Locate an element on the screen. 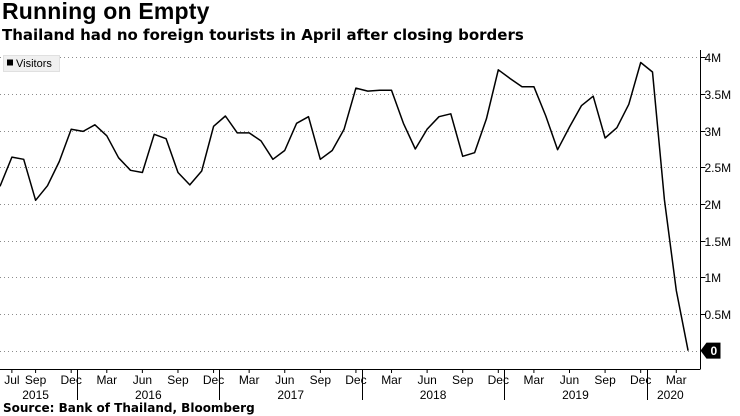  chart-title: Running on Empty is located at coordinates (106, 12).